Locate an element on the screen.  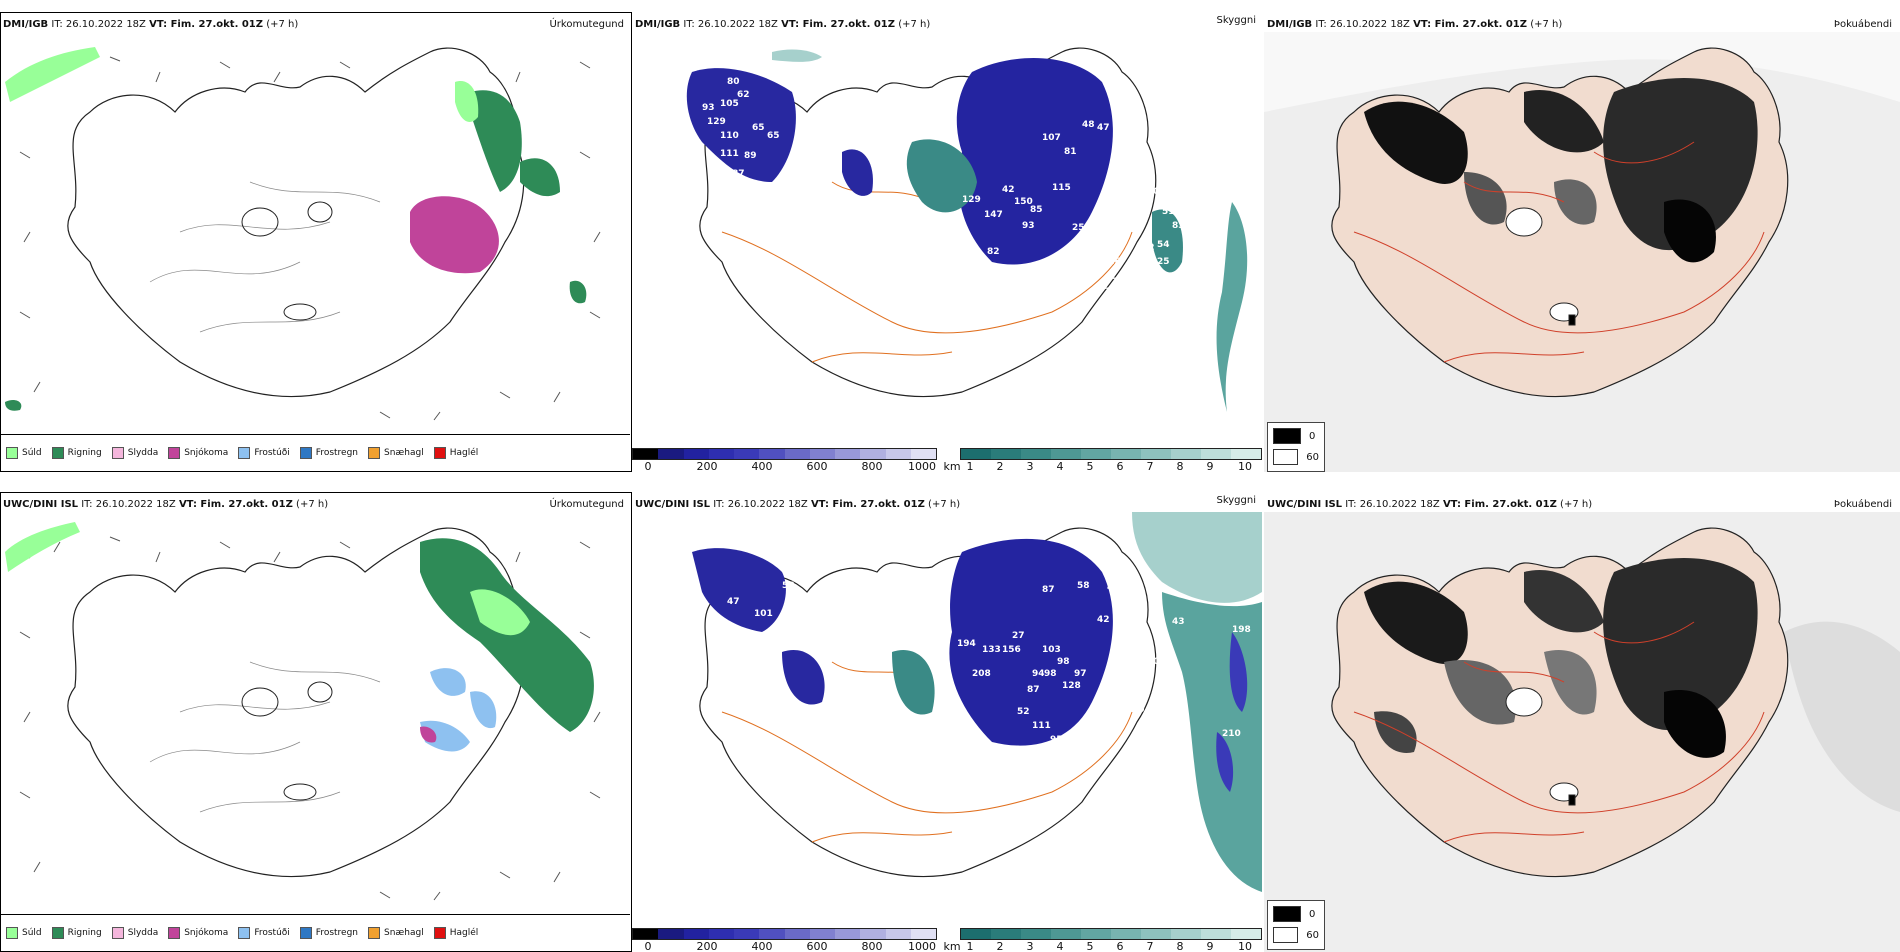
visibility-value: 93 is located at coordinates (1028, 226).